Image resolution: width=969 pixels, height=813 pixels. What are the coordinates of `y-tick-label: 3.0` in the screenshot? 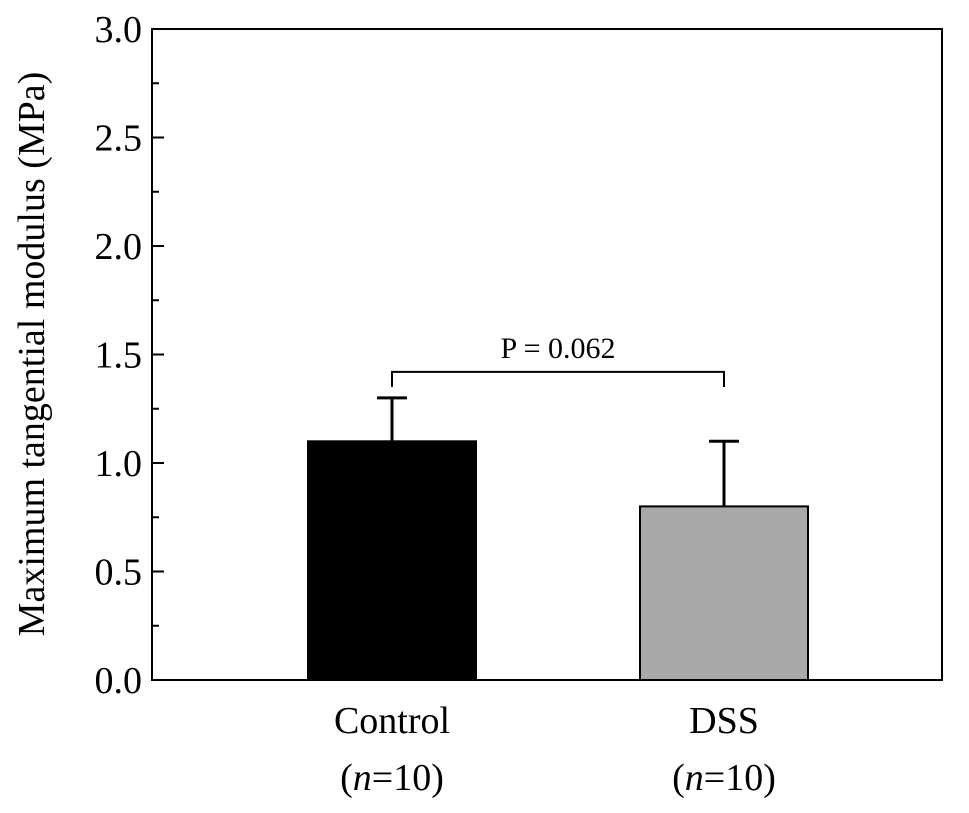 It's located at (119, 30).